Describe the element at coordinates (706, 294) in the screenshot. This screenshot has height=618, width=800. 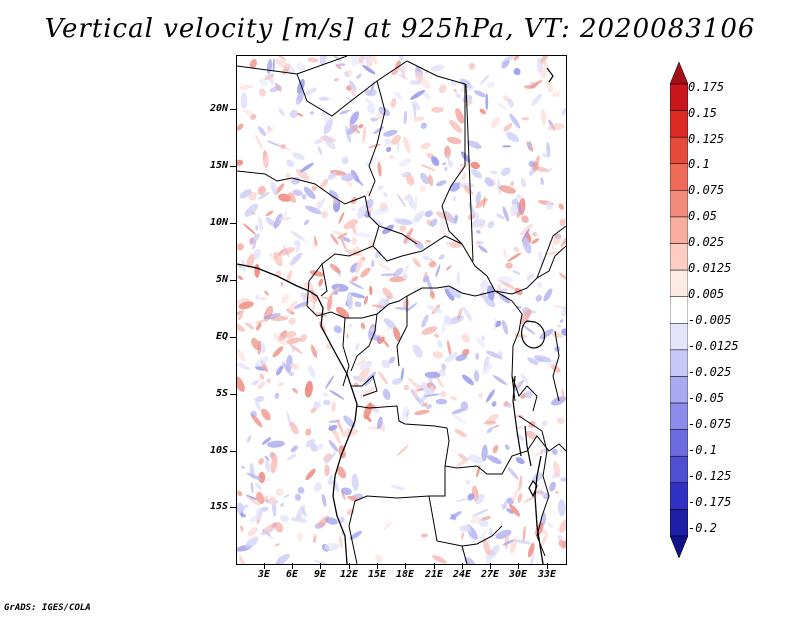
I see `colorbar-label: 0.005` at that location.